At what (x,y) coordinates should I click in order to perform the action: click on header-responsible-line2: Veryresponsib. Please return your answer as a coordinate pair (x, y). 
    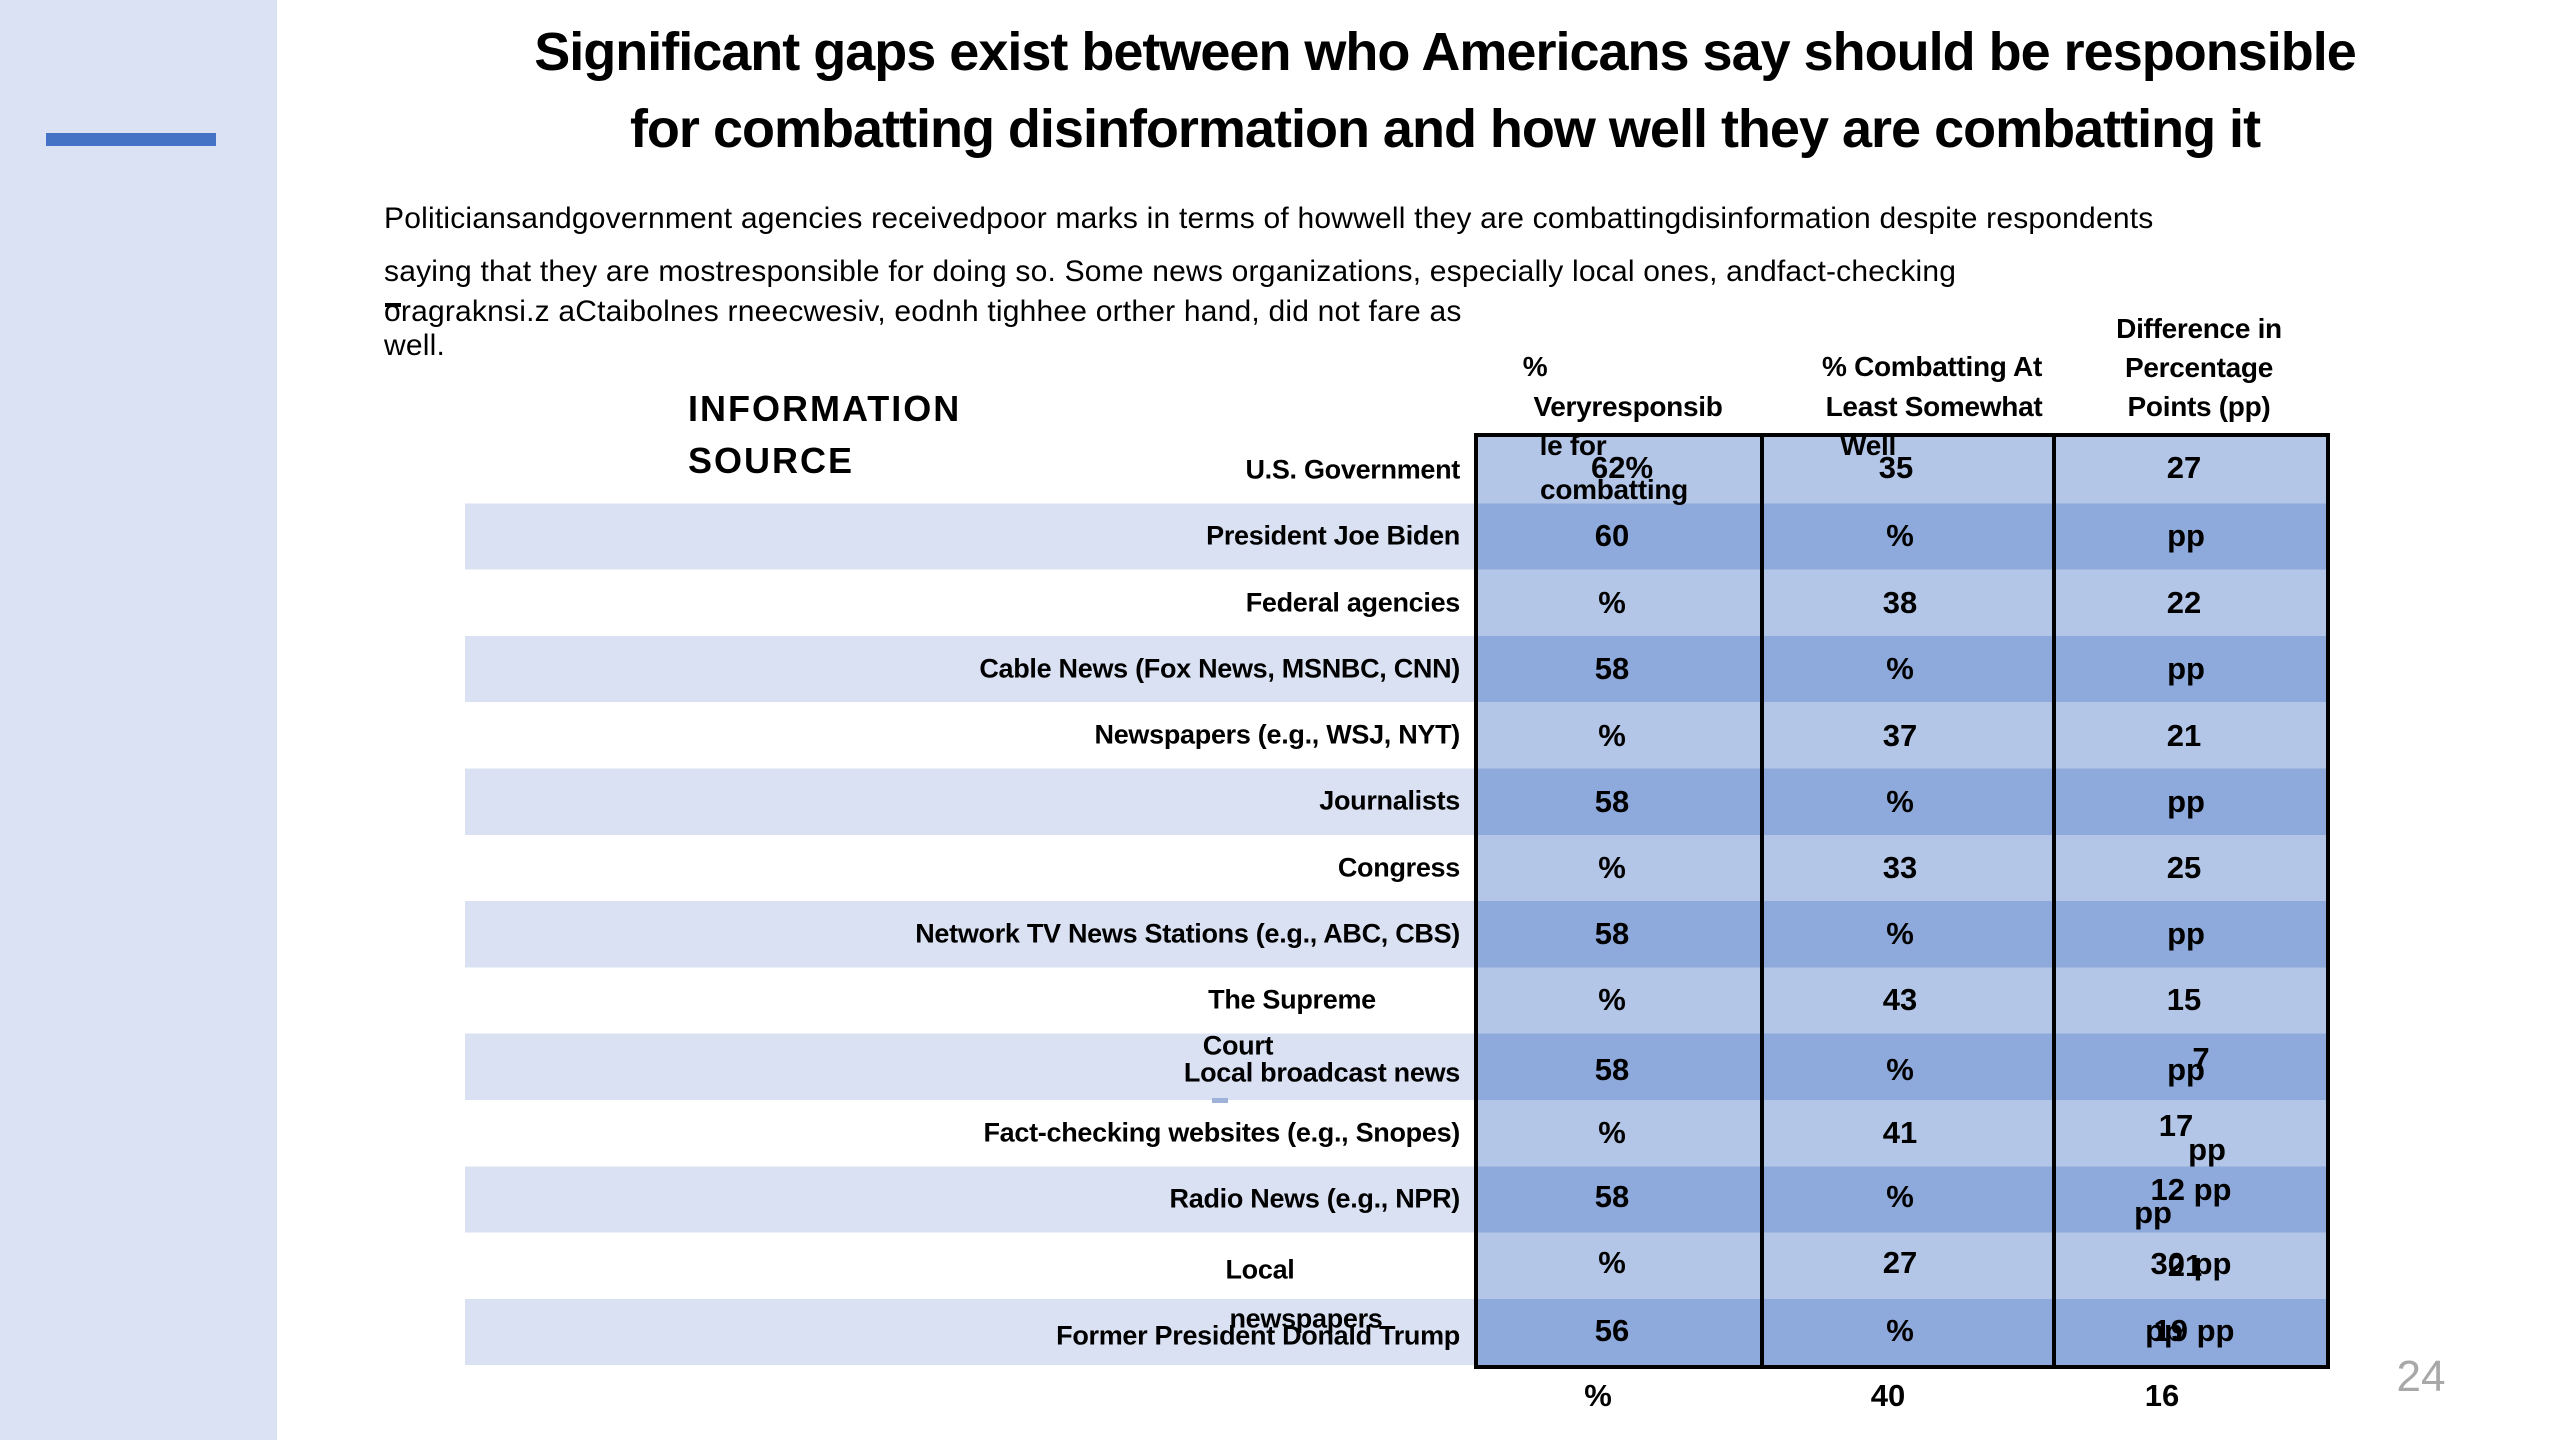
    Looking at the image, I should click on (1628, 406).